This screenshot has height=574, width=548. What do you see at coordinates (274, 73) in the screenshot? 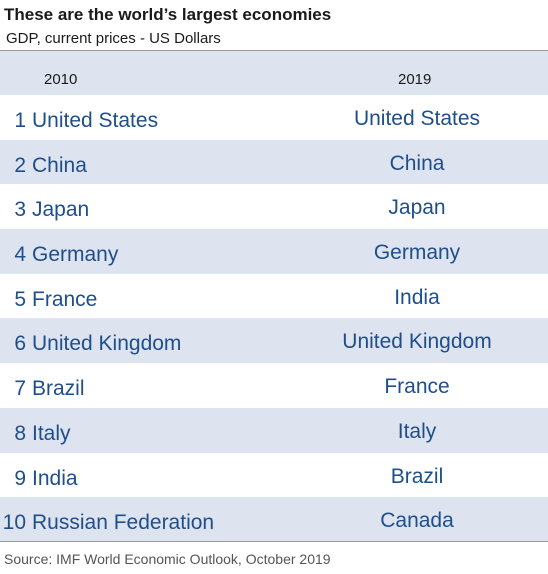
I see `table-header-row: 2010 2019` at bounding box center [274, 73].